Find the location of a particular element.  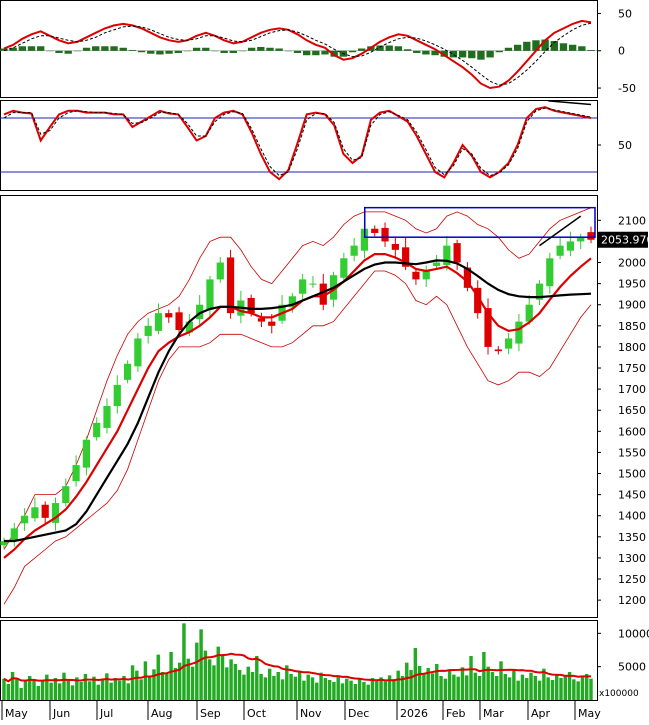

volume-panel: 100005000x100000 is located at coordinates (325, 661).